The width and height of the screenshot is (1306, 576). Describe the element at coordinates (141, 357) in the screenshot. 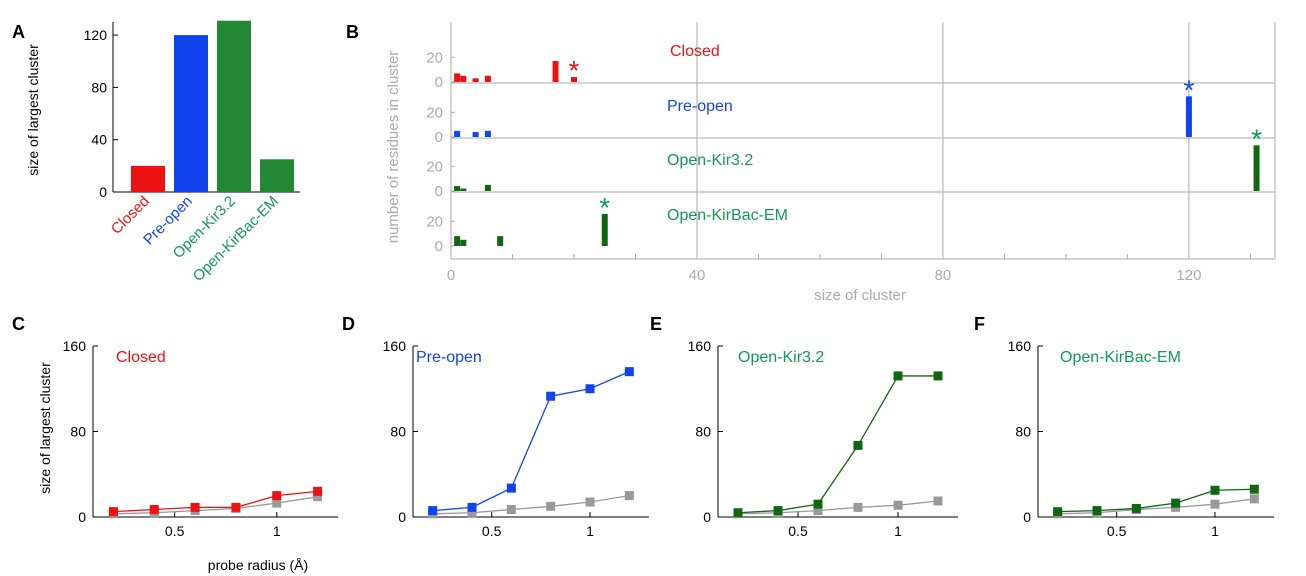

I see `panel-title: Closed` at that location.